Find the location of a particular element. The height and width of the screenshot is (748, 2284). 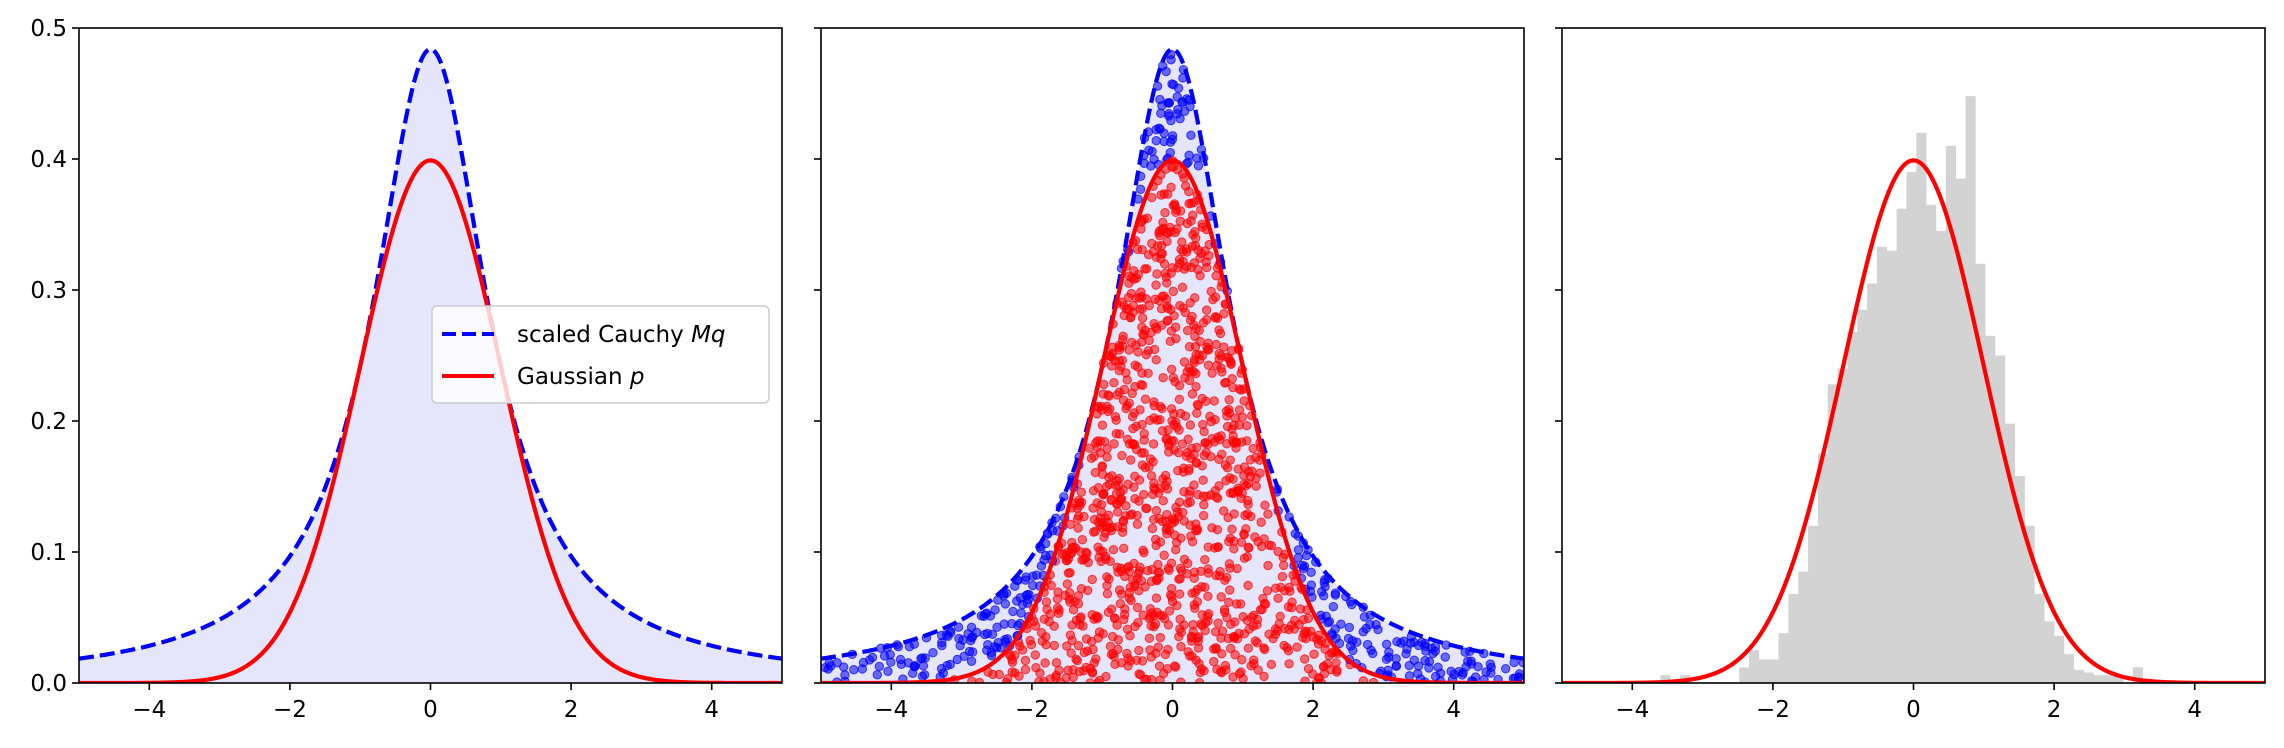

y-tick-label: 0.1 is located at coordinates (48, 553).